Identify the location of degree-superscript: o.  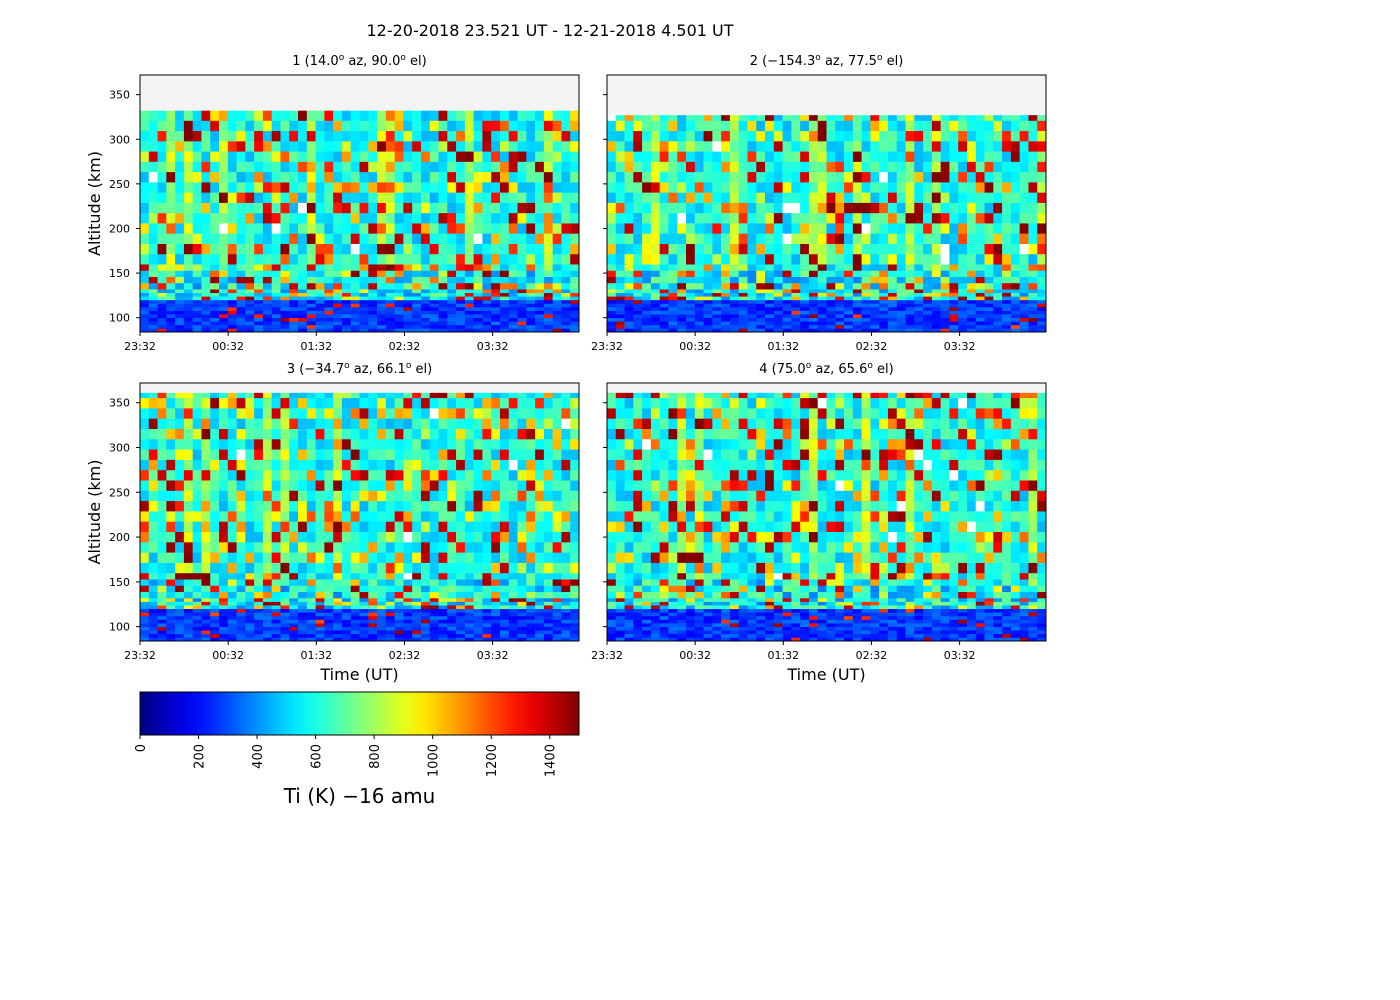
(880, 58).